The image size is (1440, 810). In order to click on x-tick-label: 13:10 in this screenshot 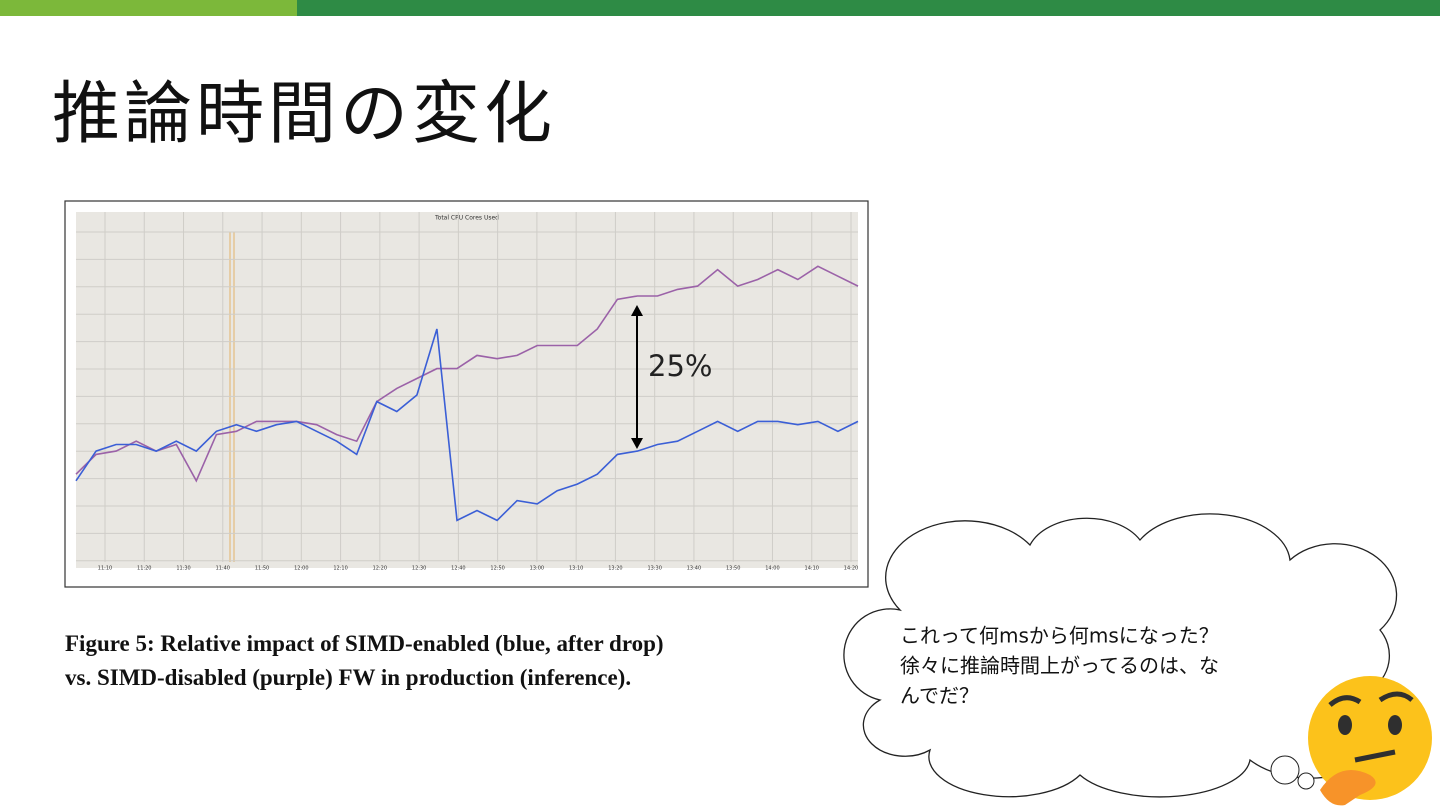, I will do `click(576, 569)`.